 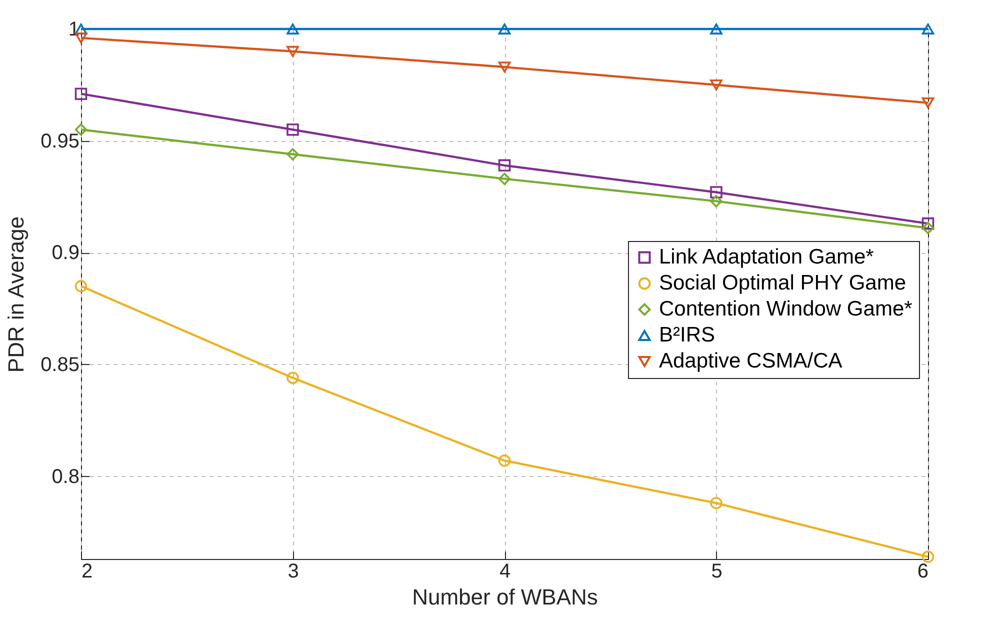 What do you see at coordinates (505, 571) in the screenshot?
I see `x-tick-label: 4` at bounding box center [505, 571].